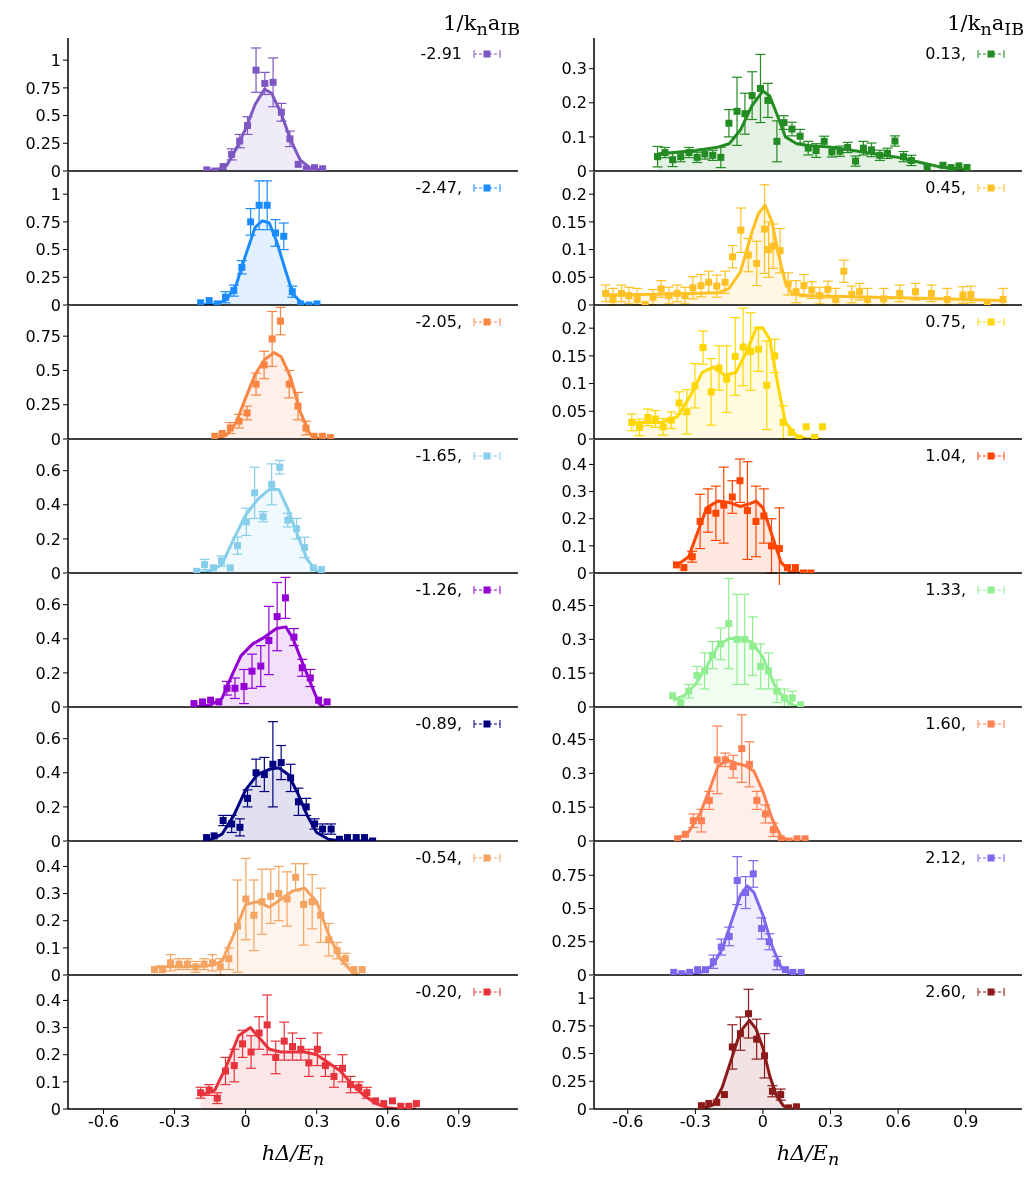 The image size is (1036, 1196). What do you see at coordinates (316, 1122) in the screenshot?
I see `x-tick-label: 0.3` at bounding box center [316, 1122].